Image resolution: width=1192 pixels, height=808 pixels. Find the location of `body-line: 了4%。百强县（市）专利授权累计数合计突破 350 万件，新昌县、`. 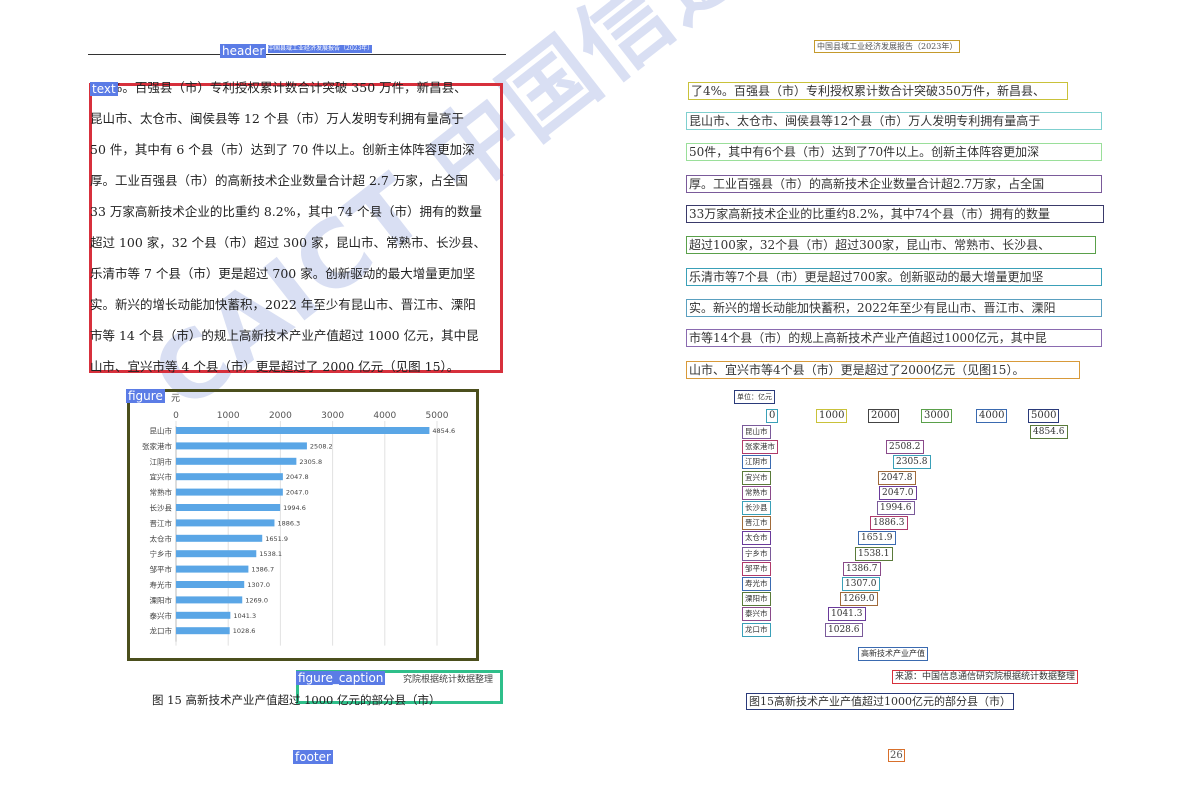

body-line: 了4%。百强县（市）专利授权累计数合计突破 350 万件，新昌县、 is located at coordinates (278, 87).